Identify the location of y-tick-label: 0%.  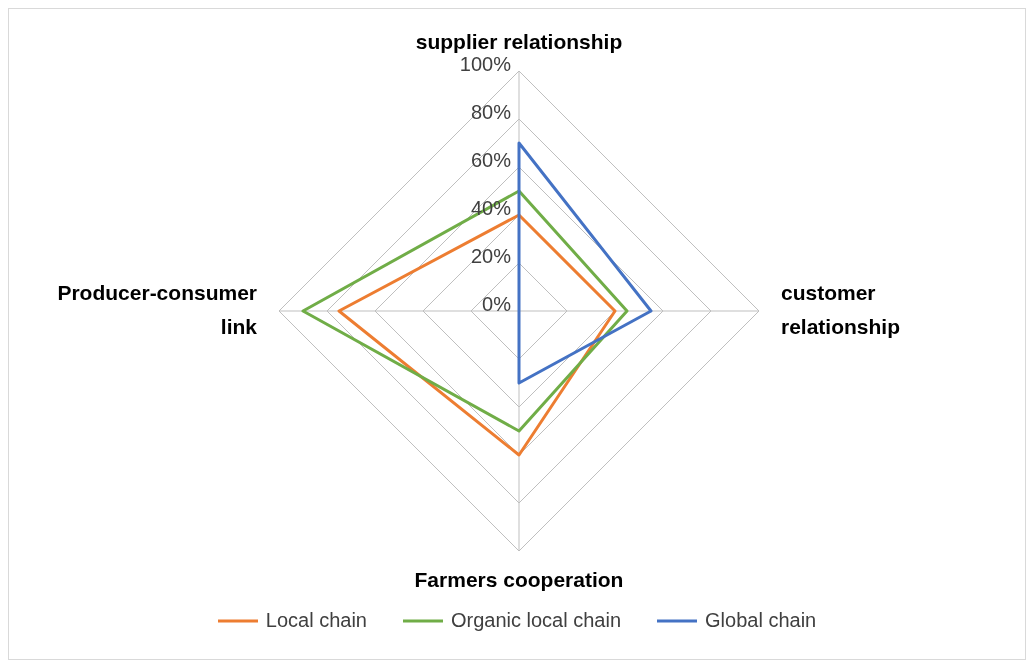
(497, 304).